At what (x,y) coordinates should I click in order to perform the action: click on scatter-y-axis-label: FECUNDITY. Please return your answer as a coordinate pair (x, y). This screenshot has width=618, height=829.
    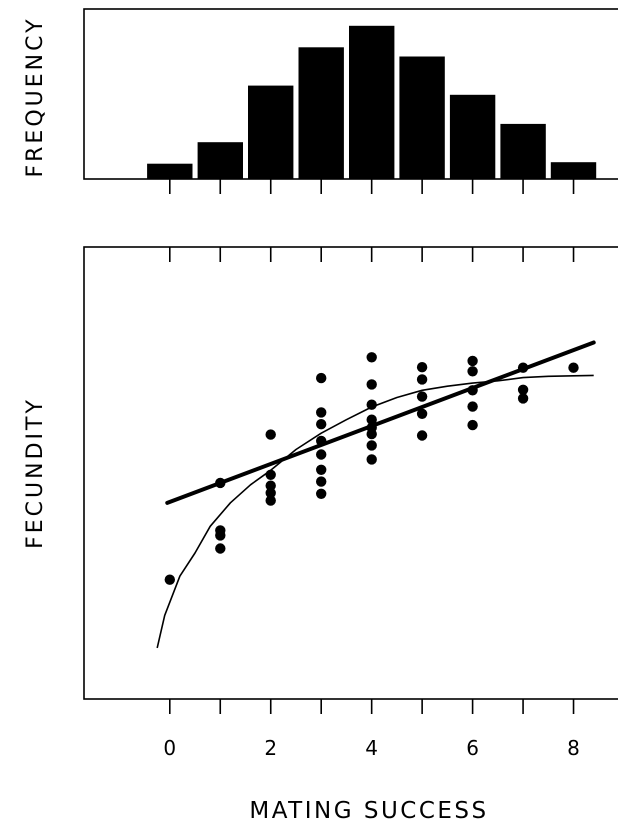
    Looking at the image, I should click on (35, 473).